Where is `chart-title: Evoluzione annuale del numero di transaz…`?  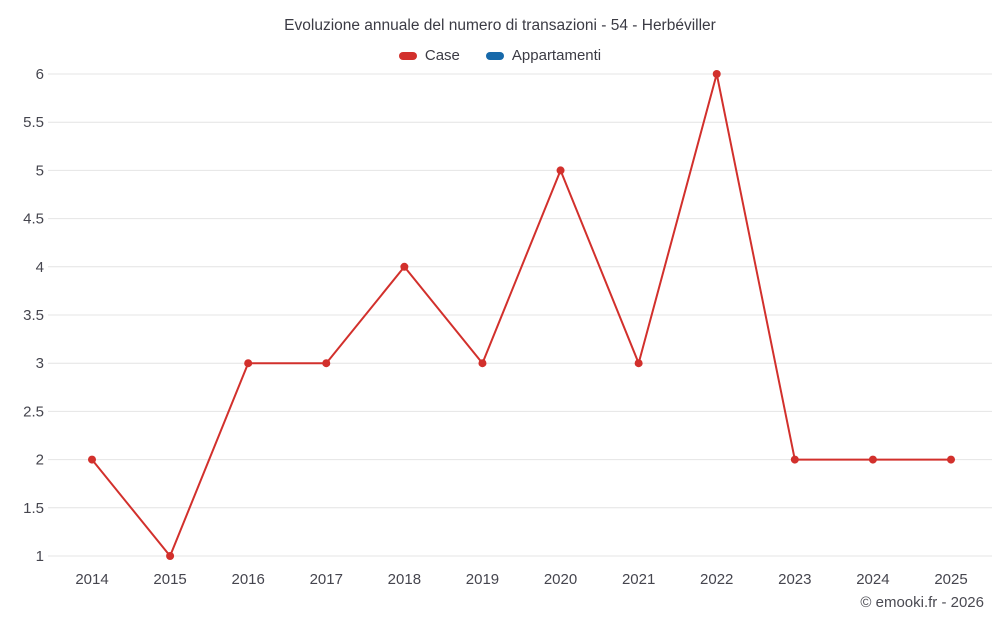 chart-title: Evoluzione annuale del numero di transaz… is located at coordinates (500, 25).